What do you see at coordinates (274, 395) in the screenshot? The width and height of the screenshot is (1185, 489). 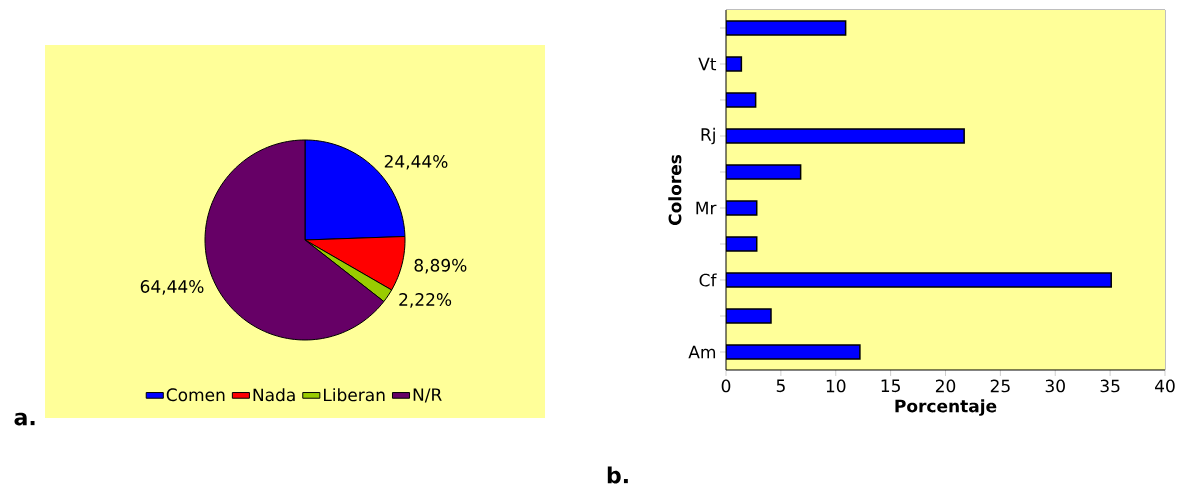 I see `legend-label: Nada` at bounding box center [274, 395].